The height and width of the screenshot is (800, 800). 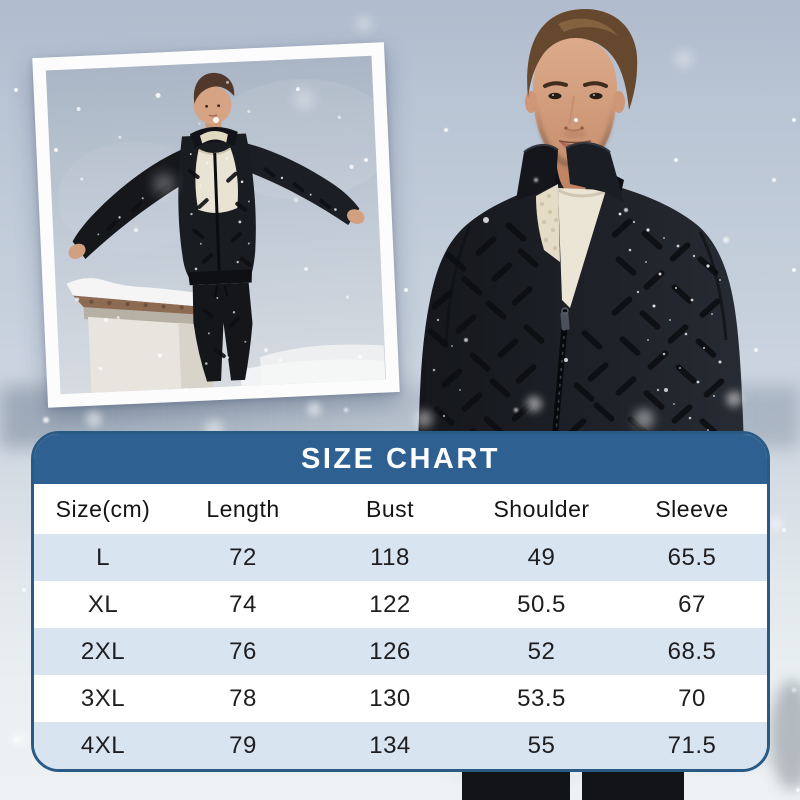 I want to click on table-row: 4XL 79 134 55 71.5, so click(x=400, y=745).